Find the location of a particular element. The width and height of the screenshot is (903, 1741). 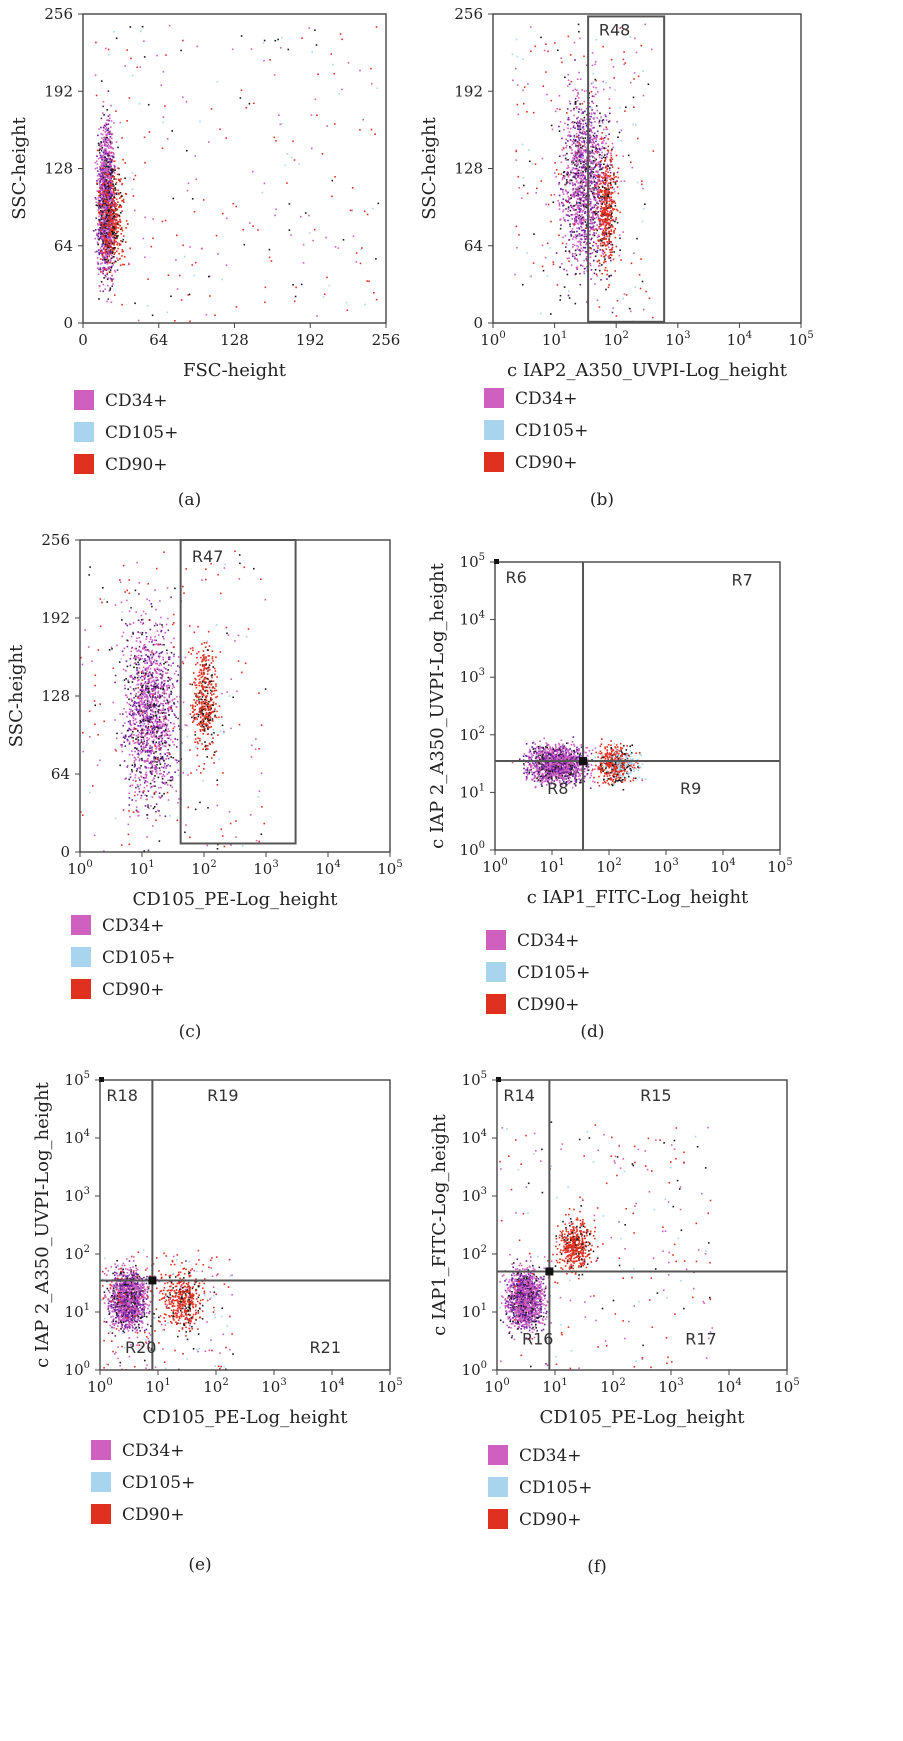

x-axis-label: c IAP2_A350_UVPI-Log_height is located at coordinates (647, 370).